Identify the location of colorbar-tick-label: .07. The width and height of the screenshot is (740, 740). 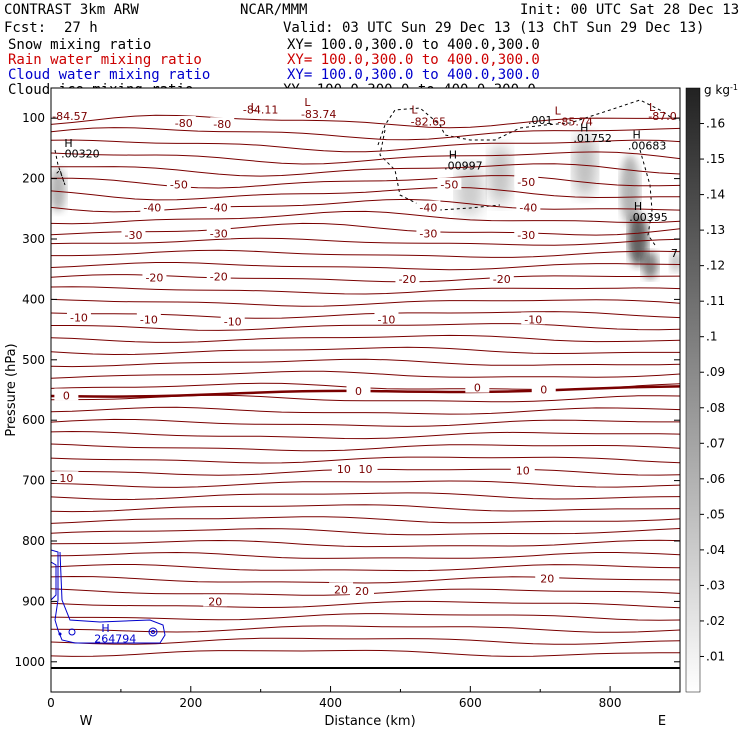
(715, 443).